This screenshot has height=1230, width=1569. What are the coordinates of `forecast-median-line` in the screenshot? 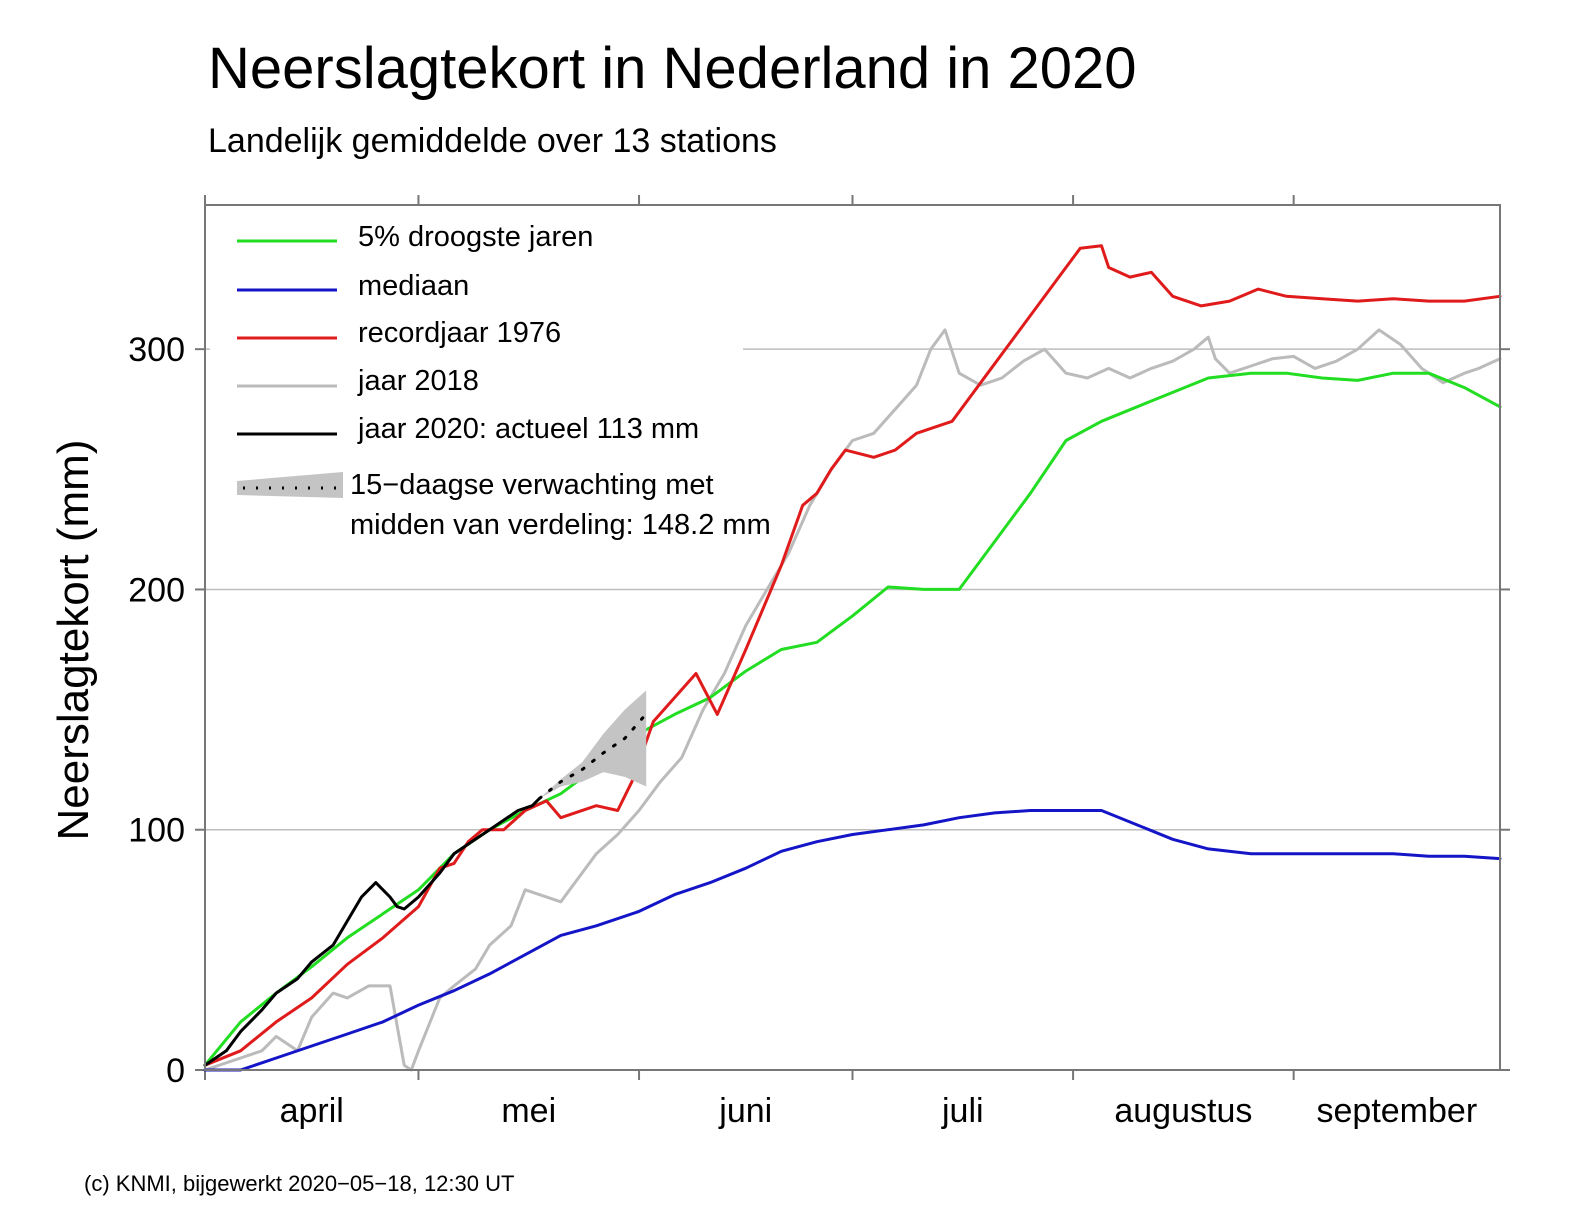 It's located at (592, 756).